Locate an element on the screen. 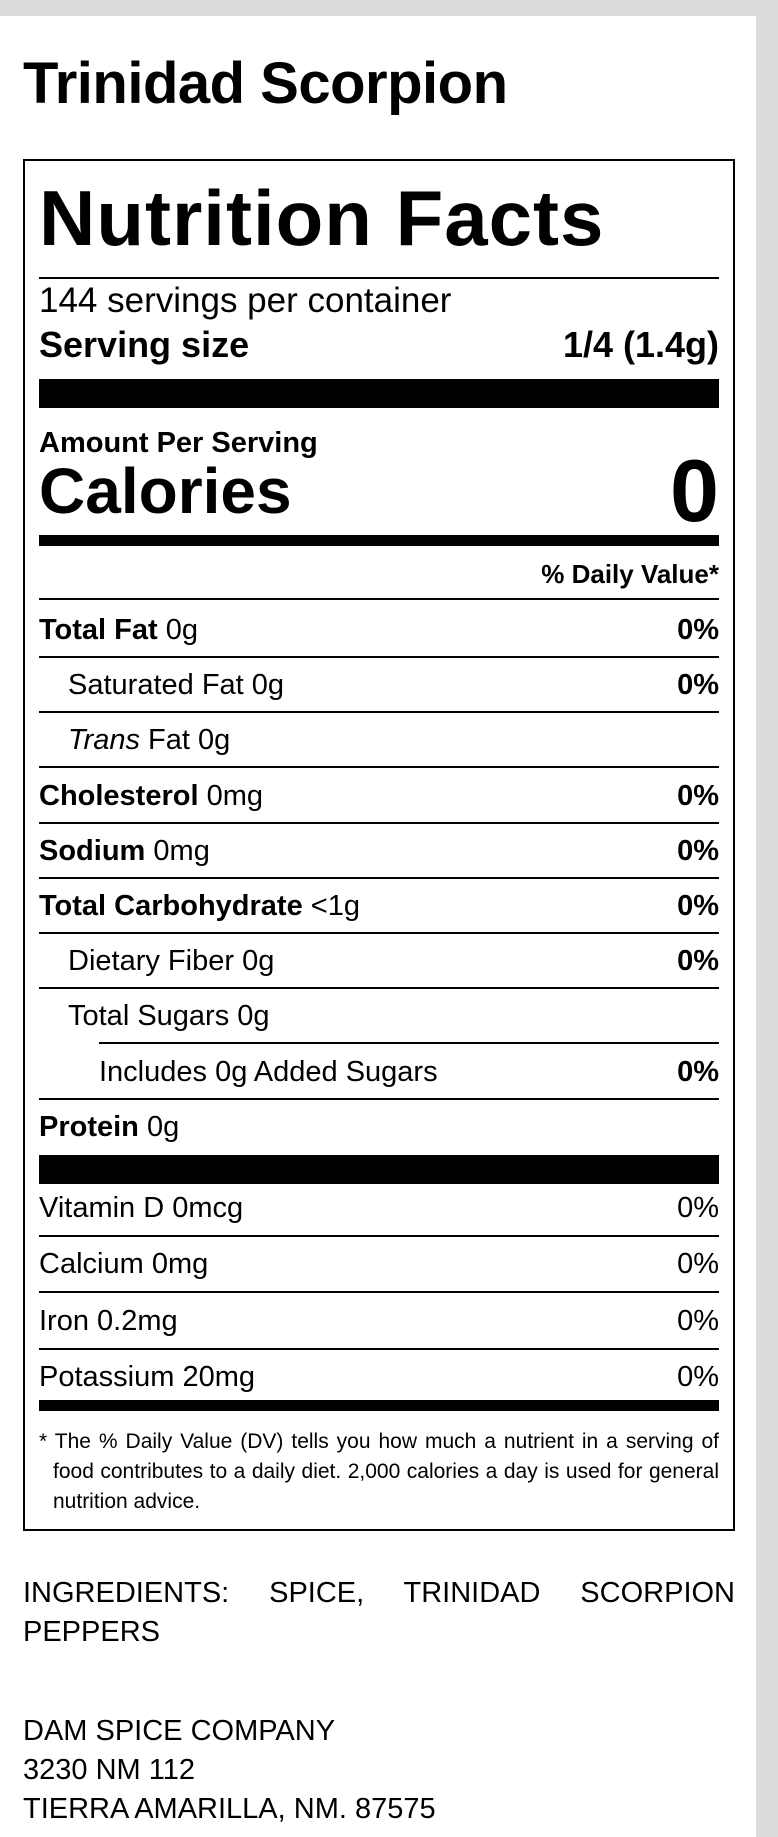 This screenshot has height=1837, width=778. label-heading: Nutrition Facts is located at coordinates (322, 218).